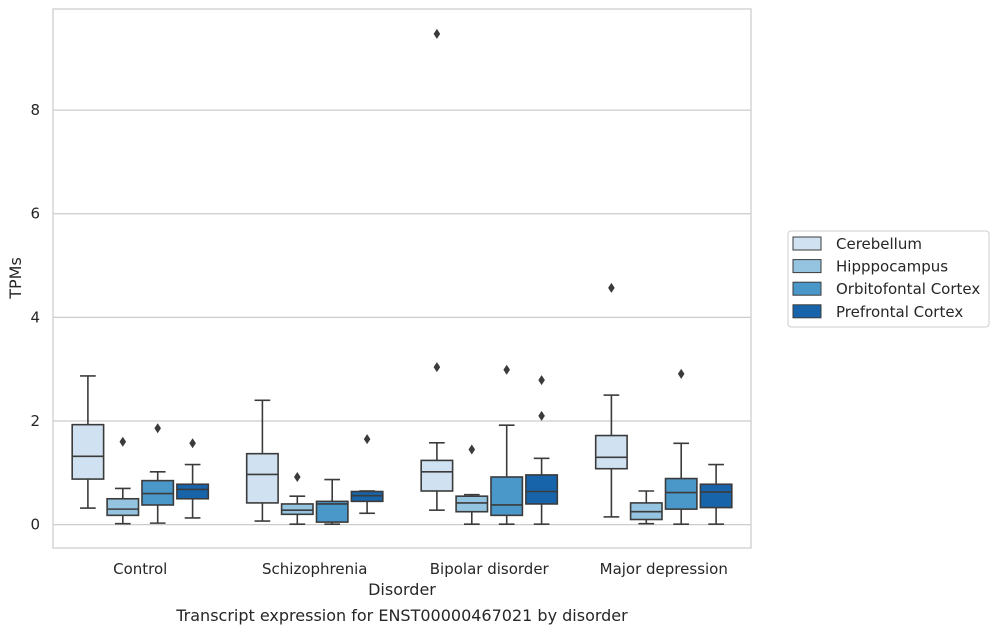 The width and height of the screenshot is (999, 634). What do you see at coordinates (664, 569) in the screenshot?
I see `x-tick-label: Major depression` at bounding box center [664, 569].